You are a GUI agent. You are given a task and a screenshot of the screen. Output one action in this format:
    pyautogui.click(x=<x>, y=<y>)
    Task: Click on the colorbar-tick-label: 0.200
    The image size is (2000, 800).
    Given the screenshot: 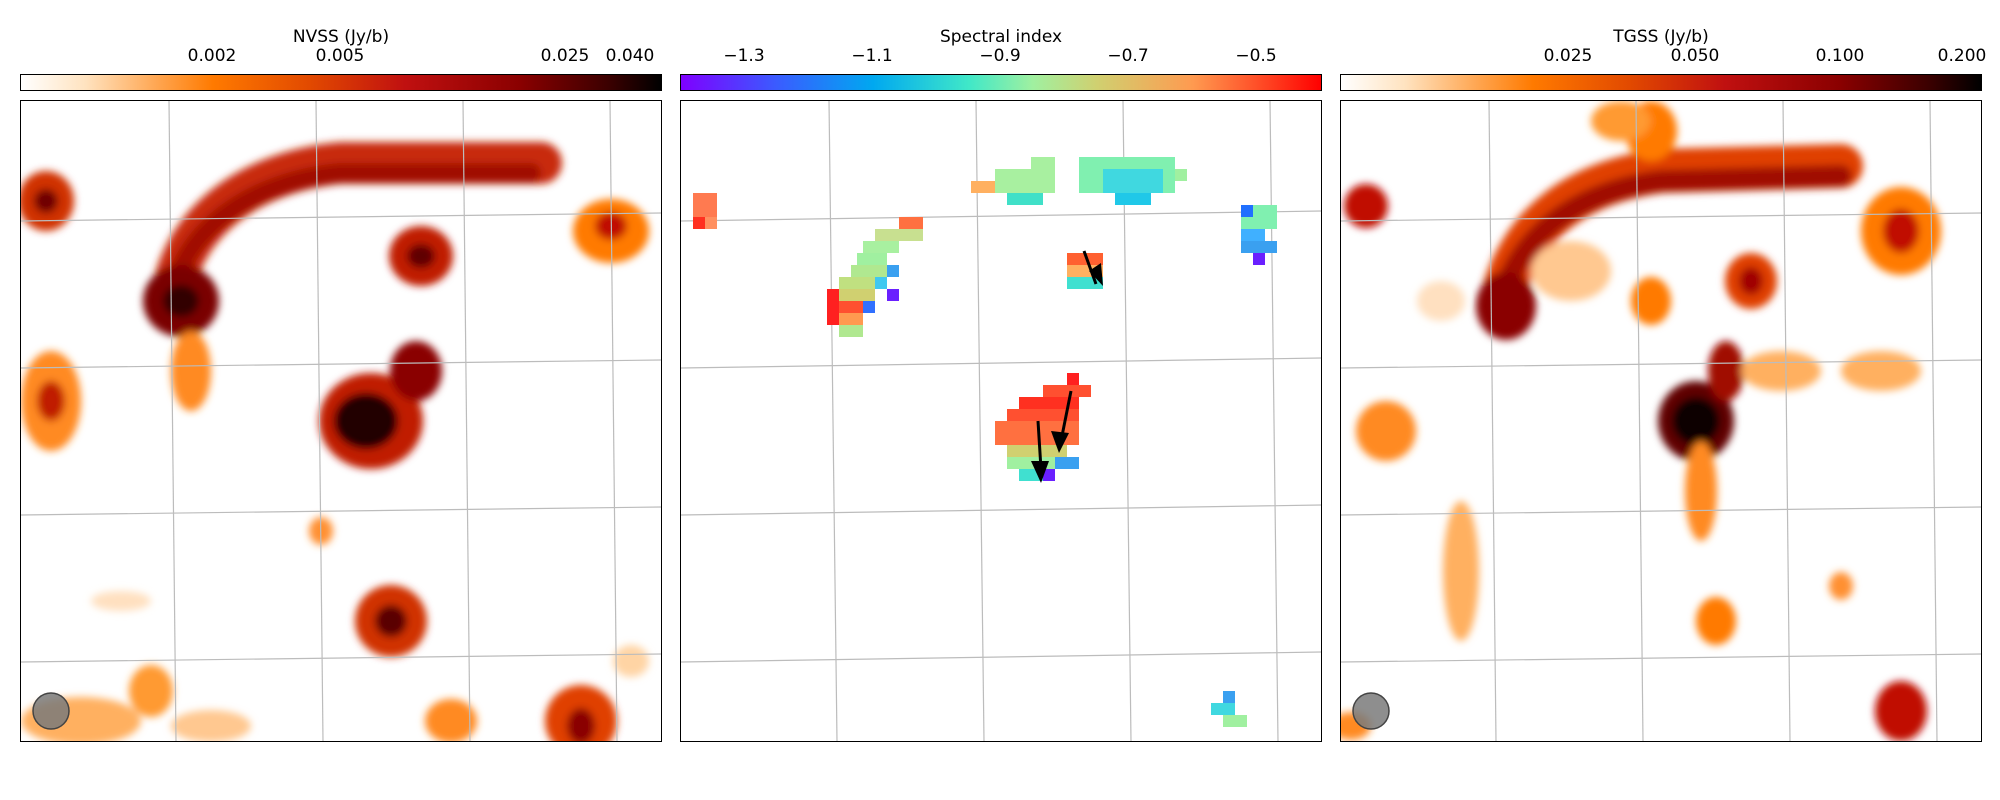 What is the action you would take?
    pyautogui.click(x=1962, y=56)
    